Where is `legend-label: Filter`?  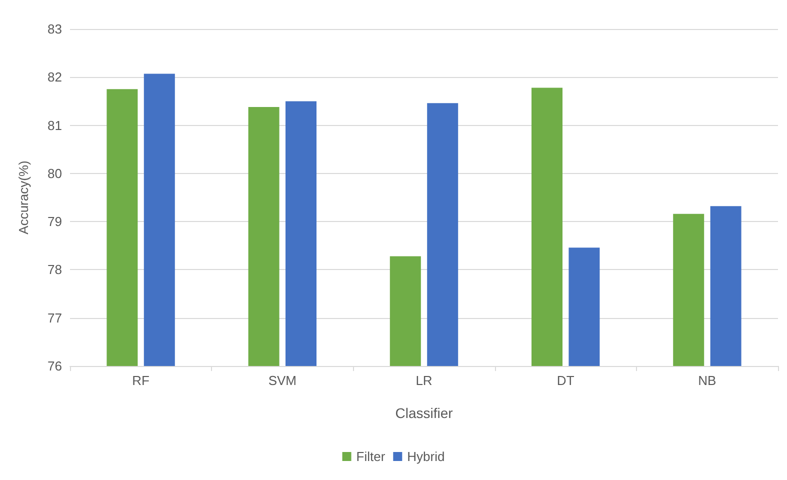
legend-label: Filter is located at coordinates (371, 456).